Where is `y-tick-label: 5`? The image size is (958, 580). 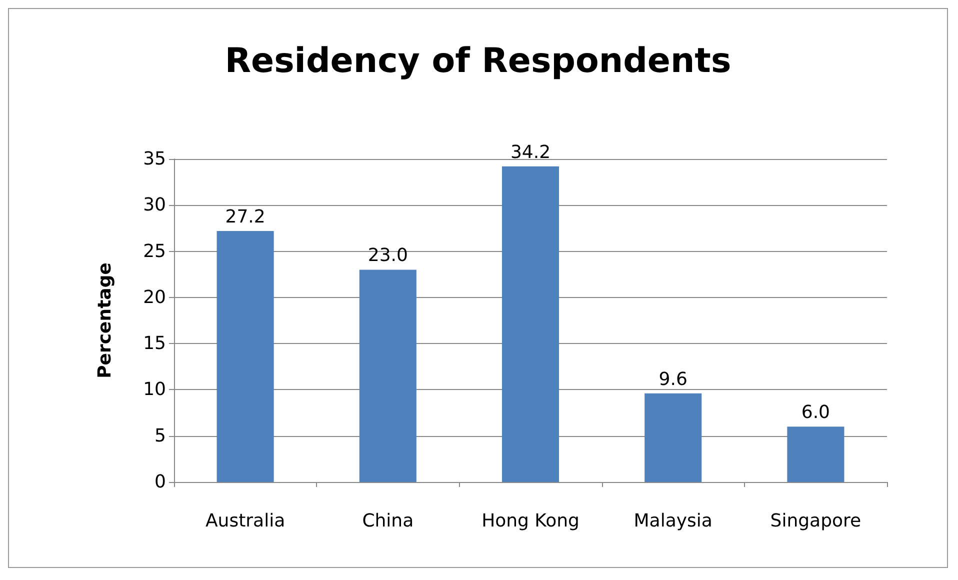
y-tick-label: 5 is located at coordinates (160, 435).